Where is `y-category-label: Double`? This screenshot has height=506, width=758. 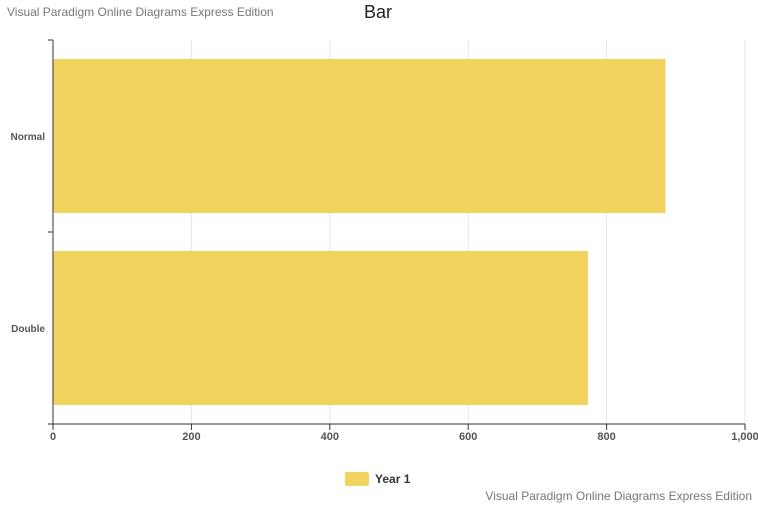 y-category-label: Double is located at coordinates (28, 329).